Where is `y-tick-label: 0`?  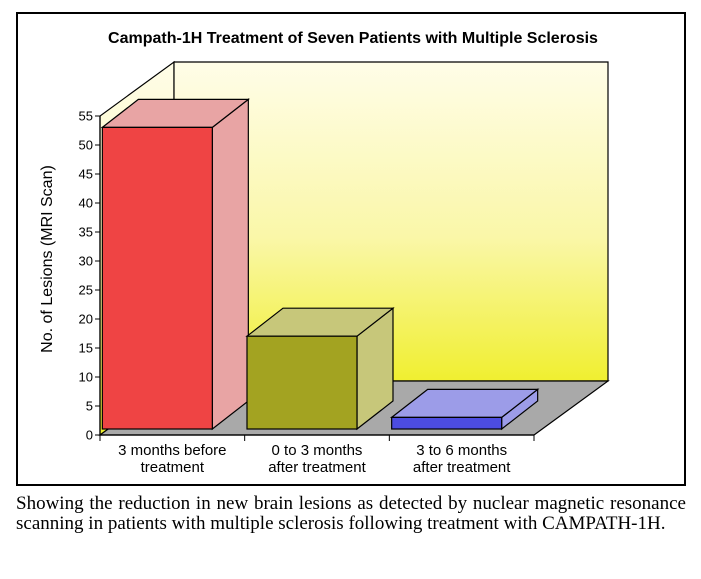 y-tick-label: 0 is located at coordinates (89, 435).